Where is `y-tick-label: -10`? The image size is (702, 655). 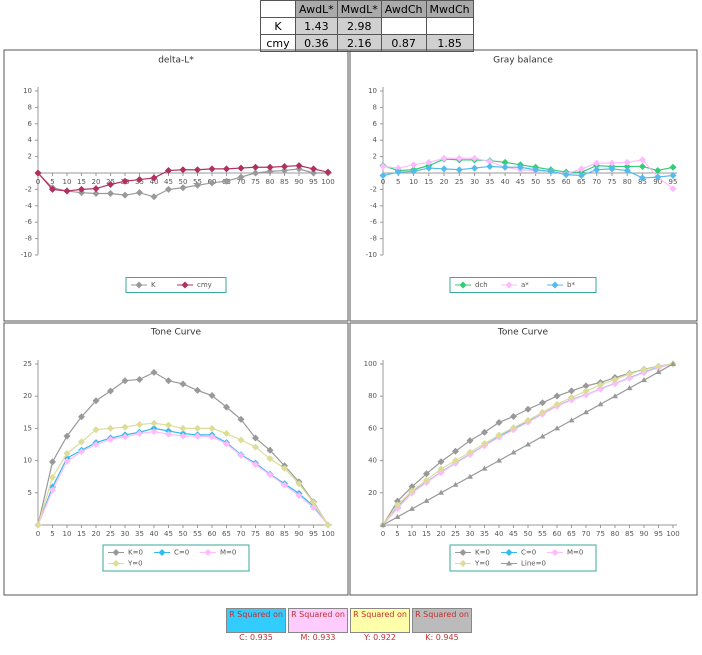
y-tick-label: -10 is located at coordinates (371, 255).